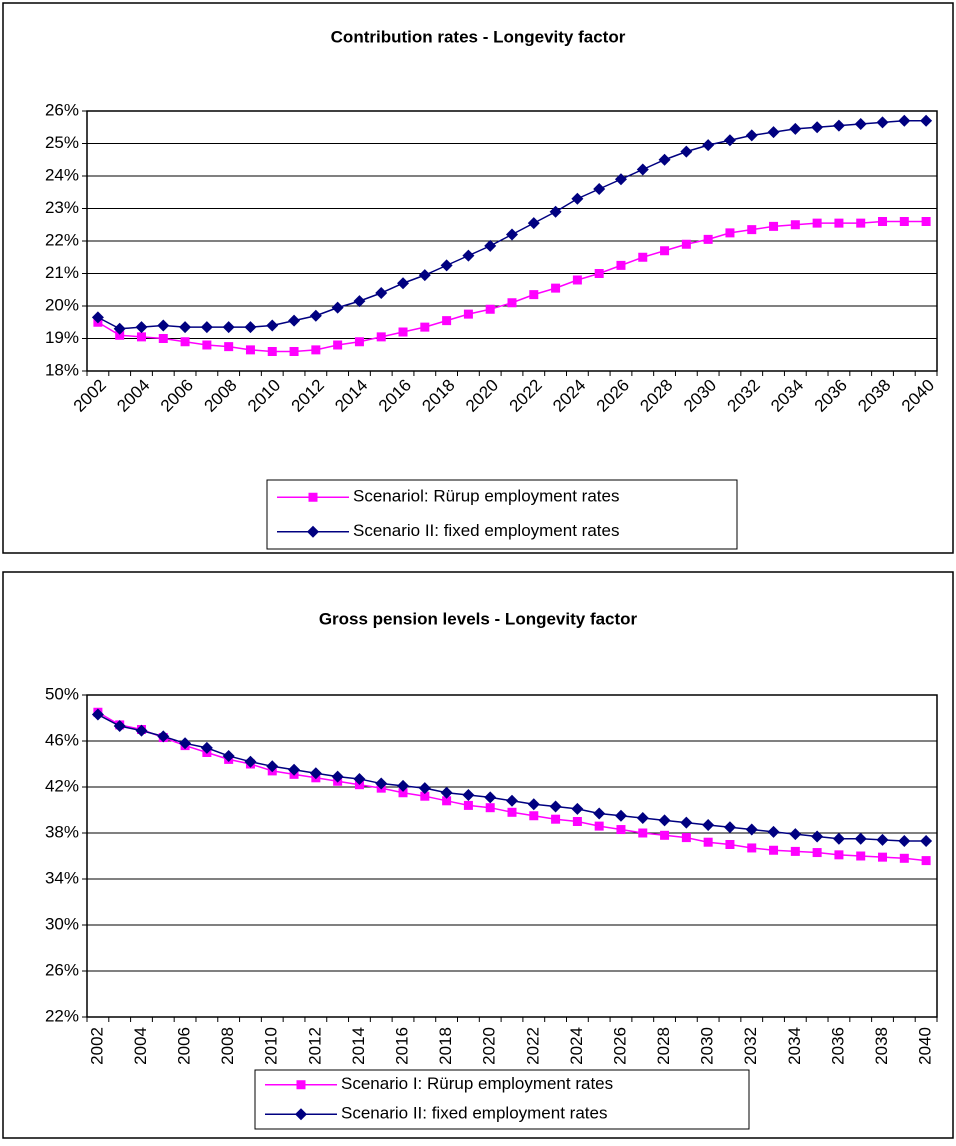 This screenshot has height=1146, width=956. What do you see at coordinates (502, 1099) in the screenshot?
I see `legend` at bounding box center [502, 1099].